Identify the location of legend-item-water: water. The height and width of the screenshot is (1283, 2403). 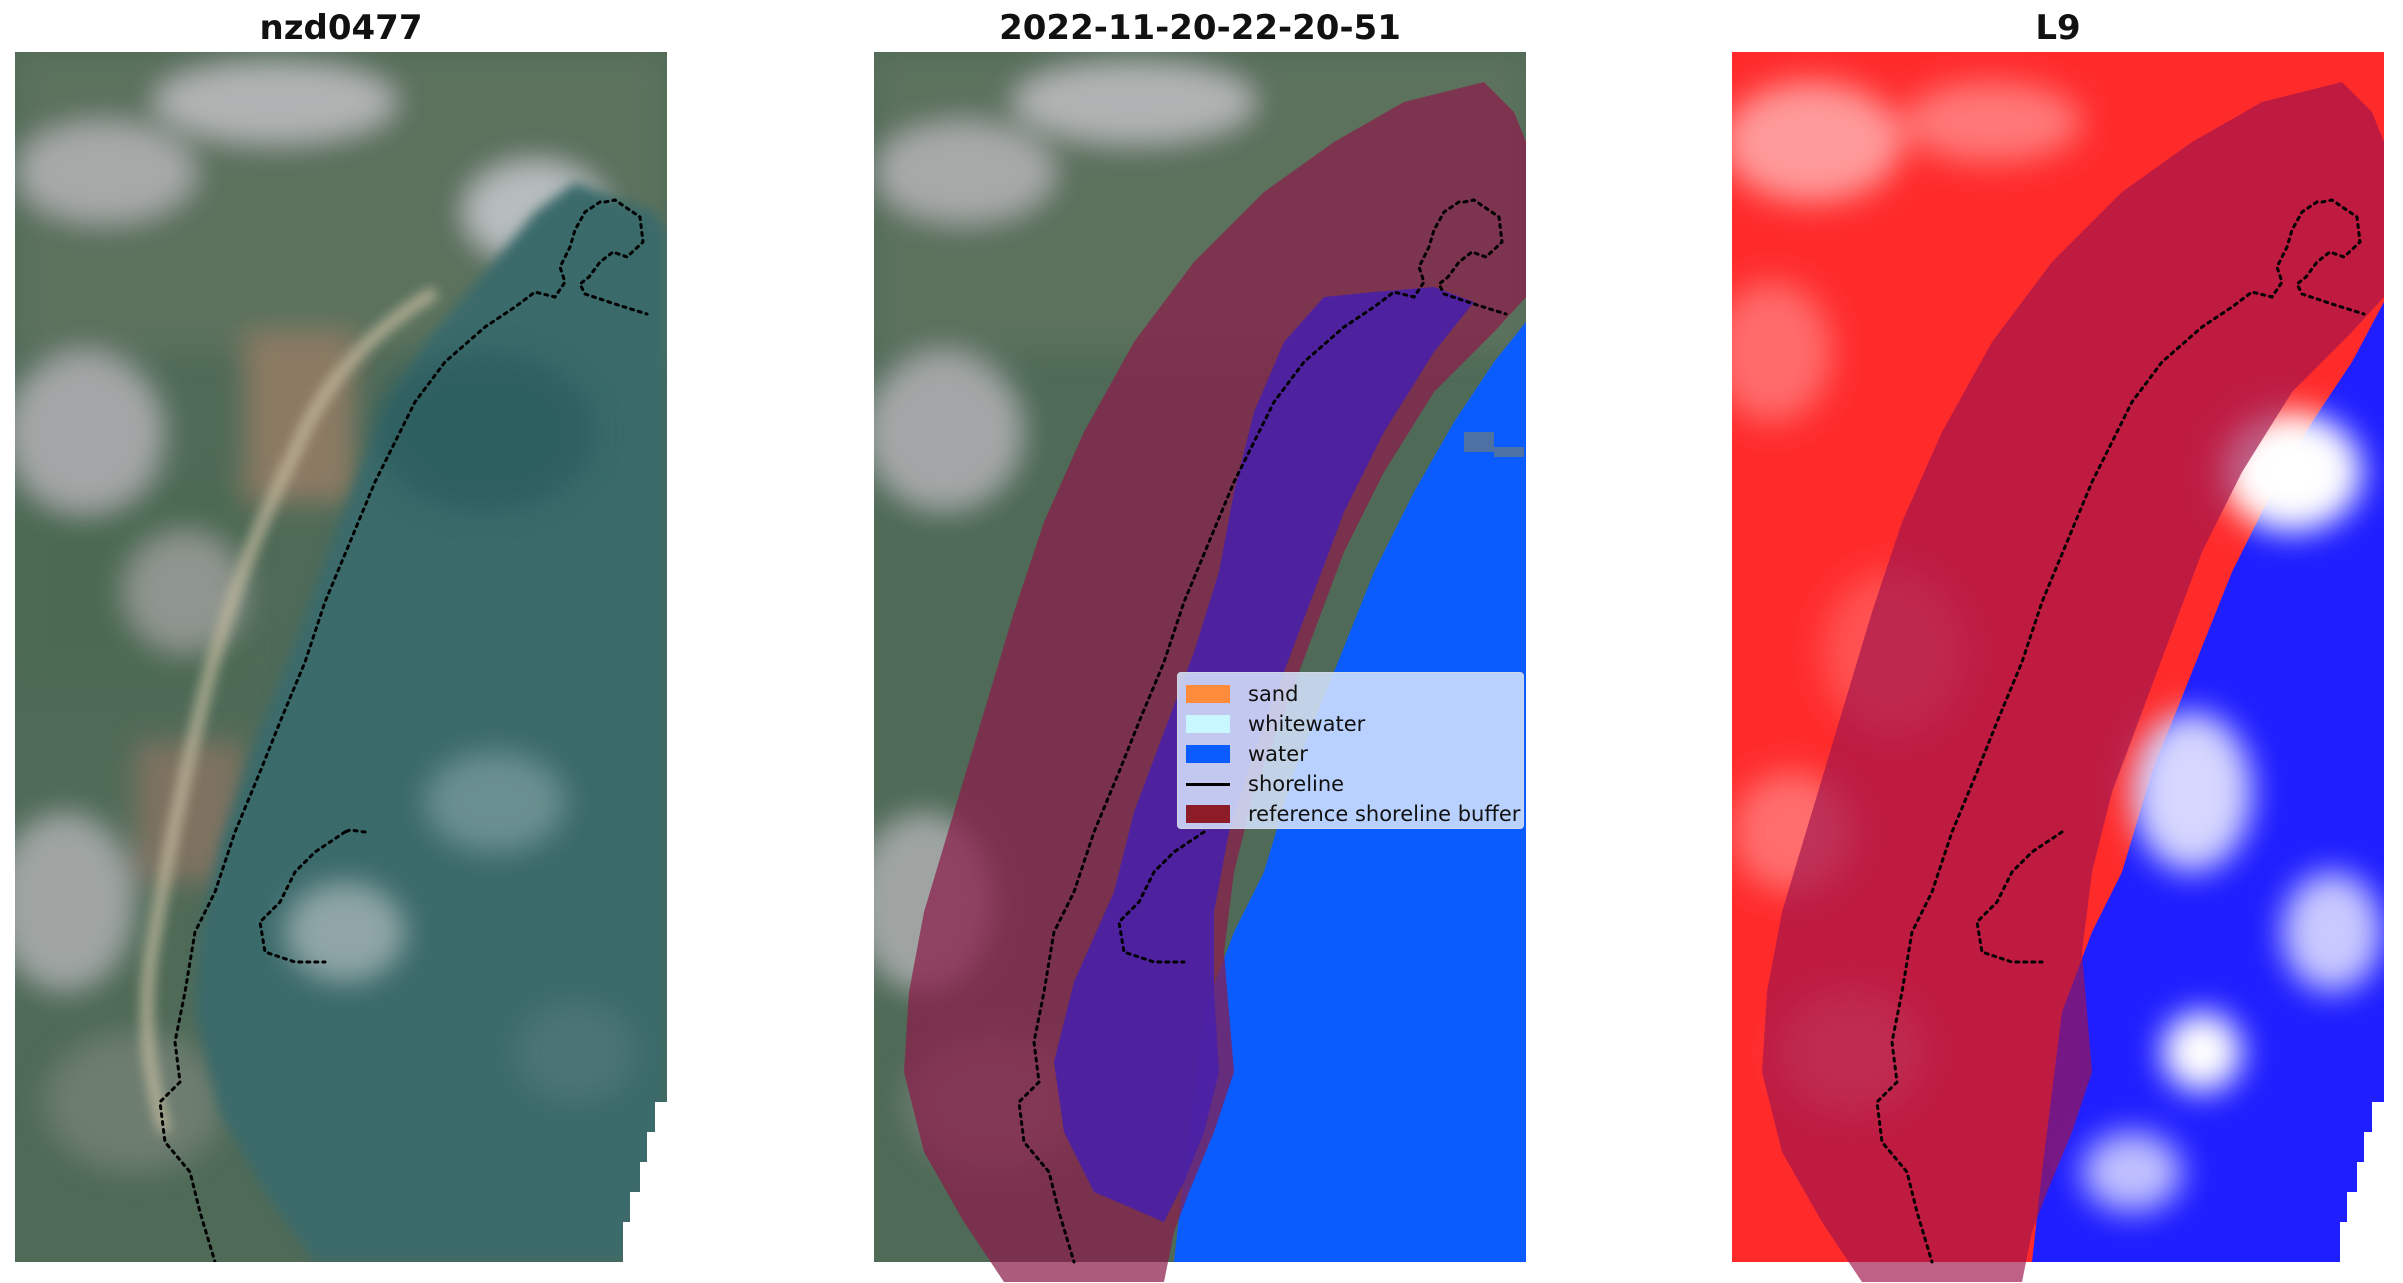
(1350, 754).